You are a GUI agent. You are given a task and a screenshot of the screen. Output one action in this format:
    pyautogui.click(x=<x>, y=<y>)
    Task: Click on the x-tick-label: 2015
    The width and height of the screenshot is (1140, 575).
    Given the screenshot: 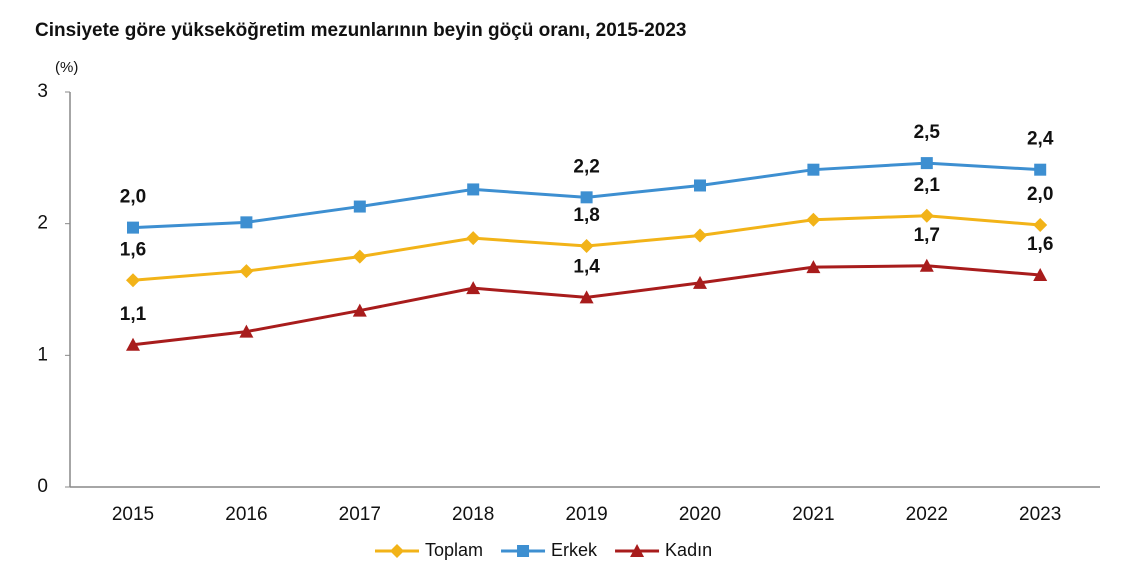 What is the action you would take?
    pyautogui.click(x=133, y=514)
    